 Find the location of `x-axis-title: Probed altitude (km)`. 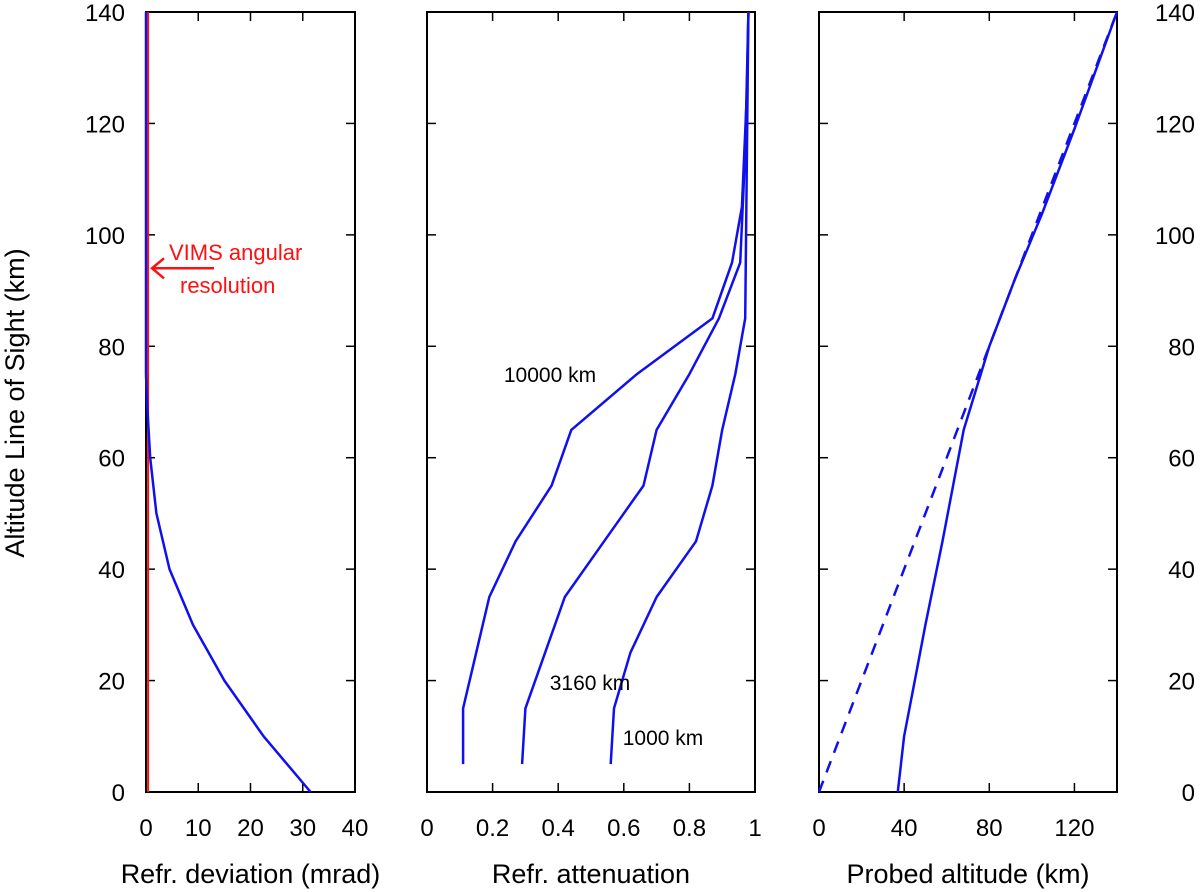

x-axis-title: Probed altitude (km) is located at coordinates (967, 874).